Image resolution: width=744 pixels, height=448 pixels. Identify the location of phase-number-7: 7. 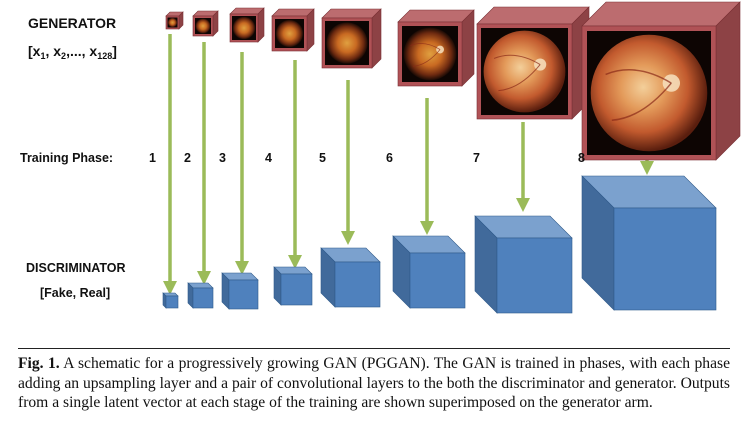
(476, 158).